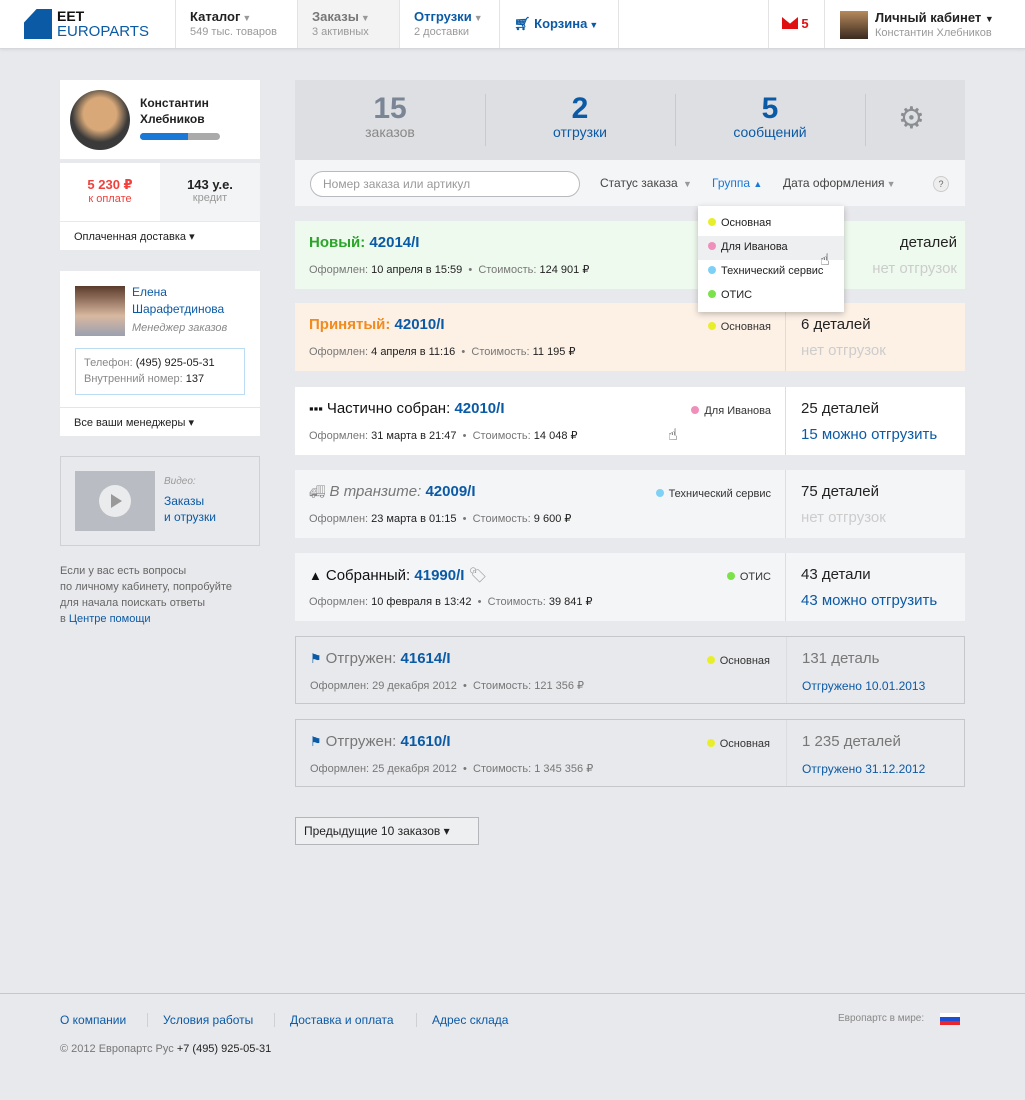 The image size is (1025, 1100). Describe the element at coordinates (875, 421) in the screenshot. I see `order-shipping-summary: 25 деталей 15 можно отгрузить` at that location.